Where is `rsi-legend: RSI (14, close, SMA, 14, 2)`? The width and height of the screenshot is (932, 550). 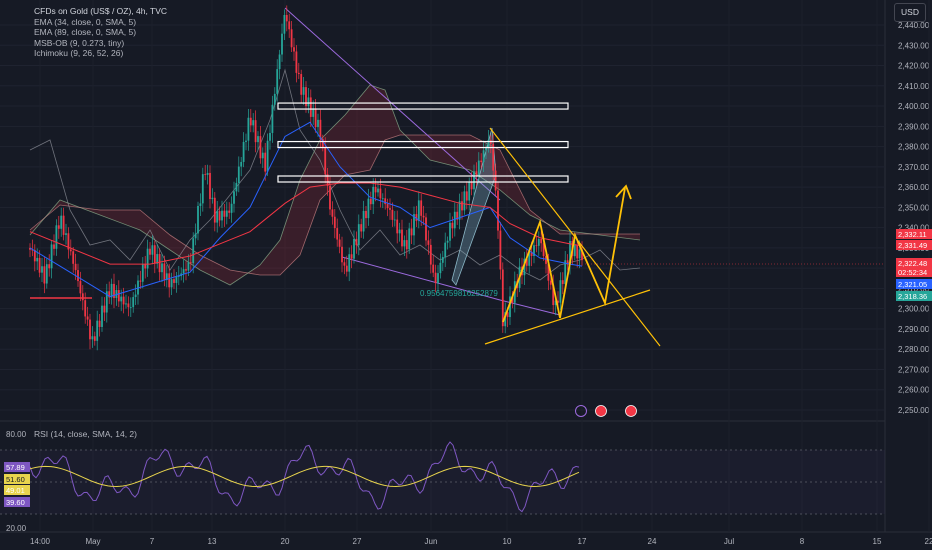
rsi-legend: RSI (14, close, SMA, 14, 2) is located at coordinates (85, 434).